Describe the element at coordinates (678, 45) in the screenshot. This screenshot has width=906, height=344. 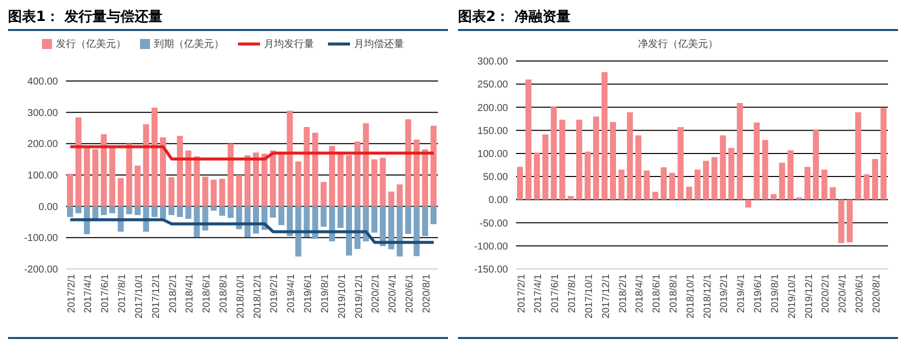
I see `chart-subtitle: 净发行（亿美元）` at that location.